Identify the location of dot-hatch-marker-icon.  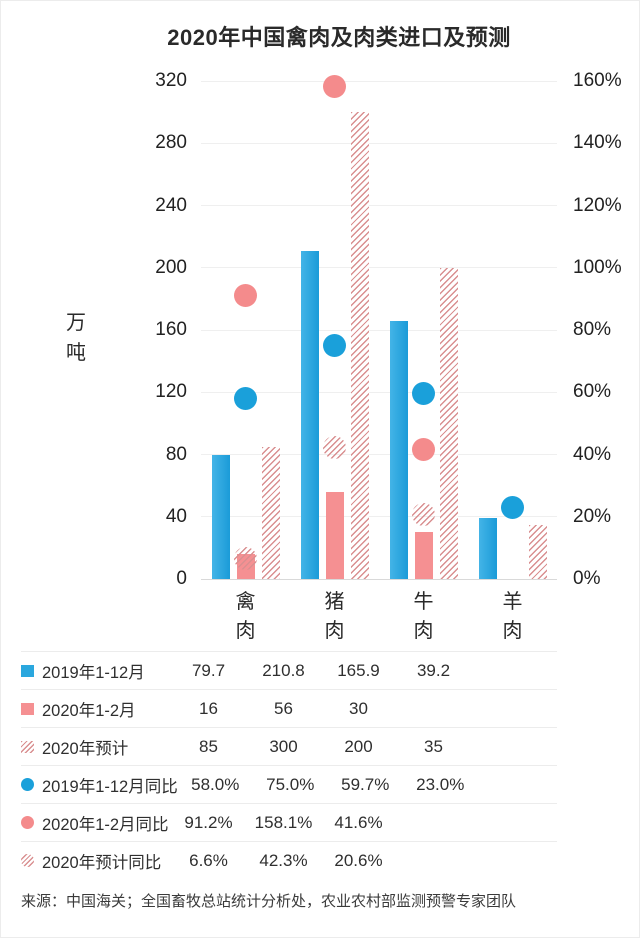
(27, 860).